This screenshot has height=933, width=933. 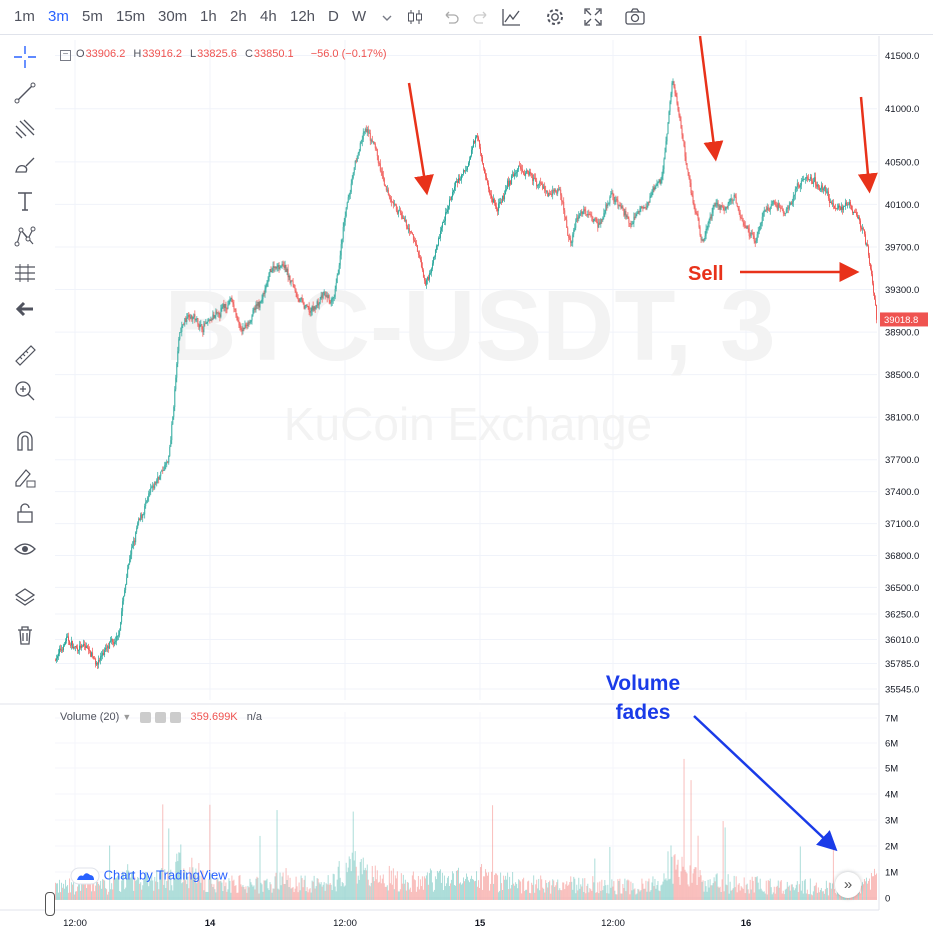 What do you see at coordinates (481, 17) in the screenshot?
I see `redo-icon` at bounding box center [481, 17].